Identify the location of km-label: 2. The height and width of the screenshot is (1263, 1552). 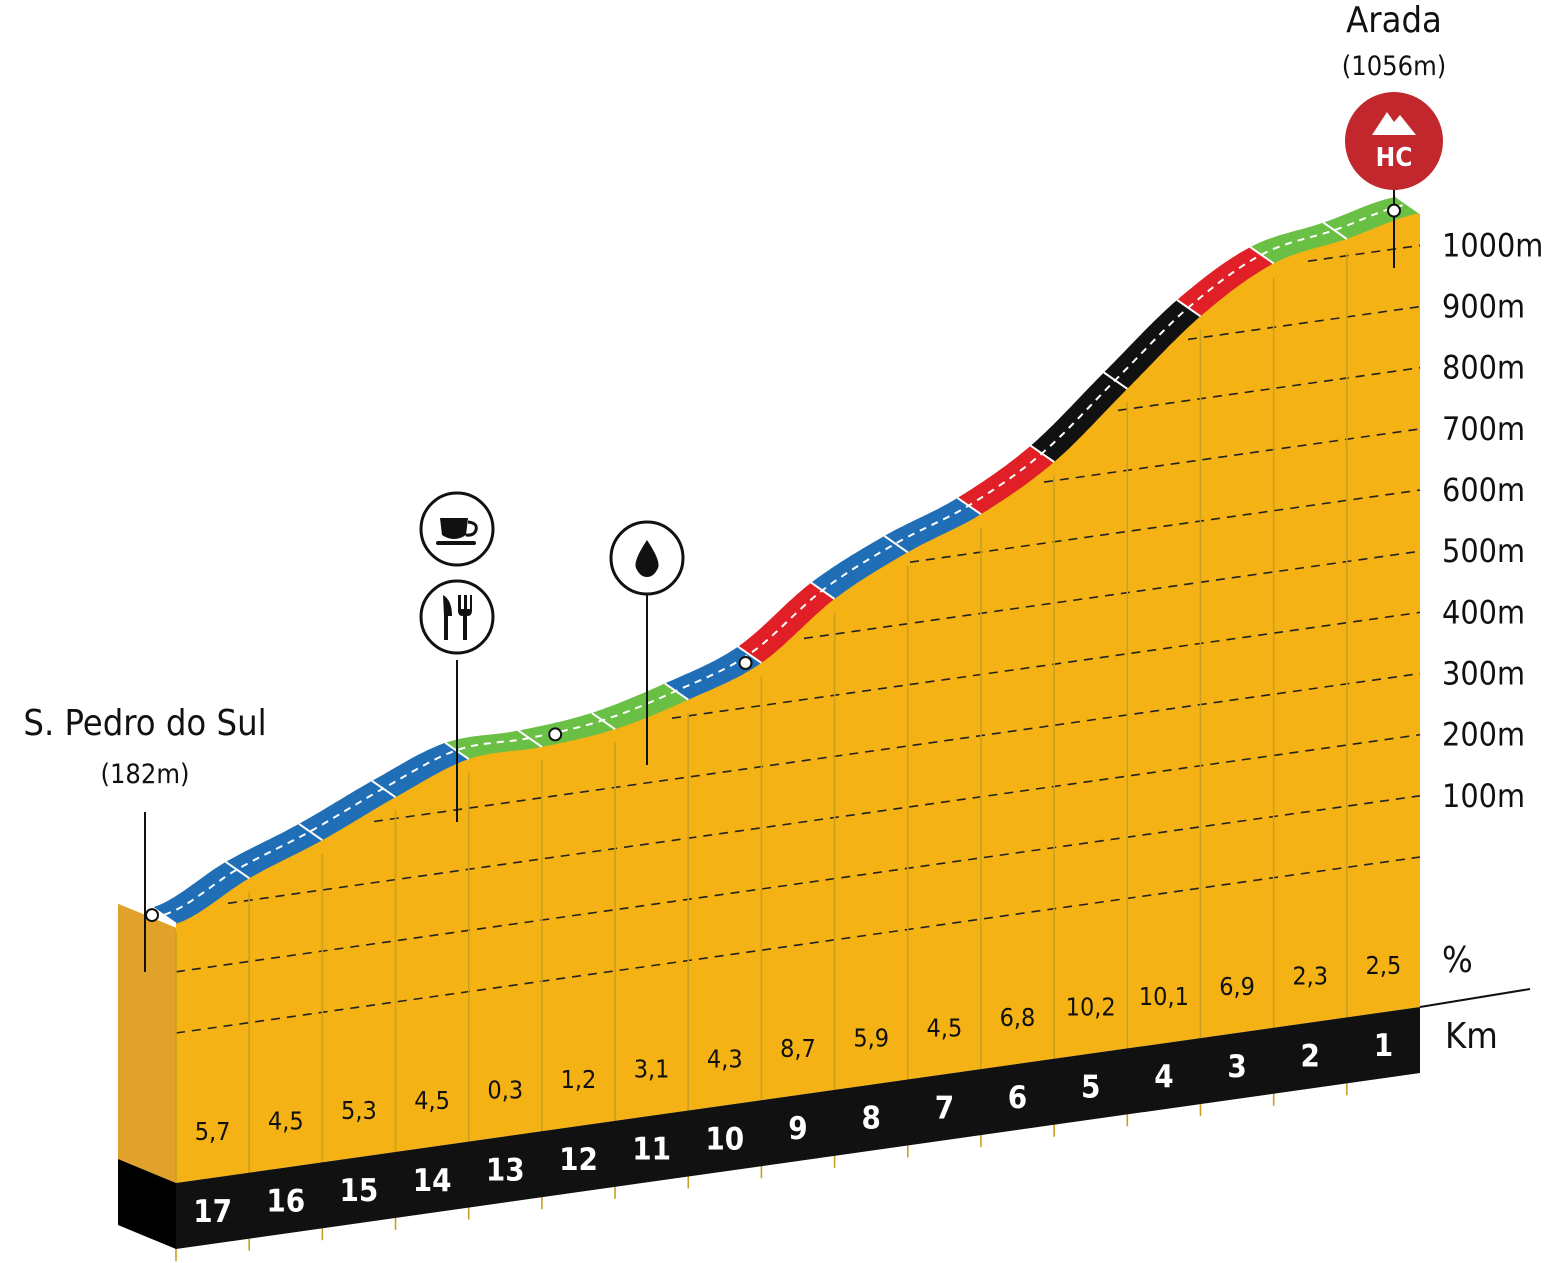
(1309, 1057).